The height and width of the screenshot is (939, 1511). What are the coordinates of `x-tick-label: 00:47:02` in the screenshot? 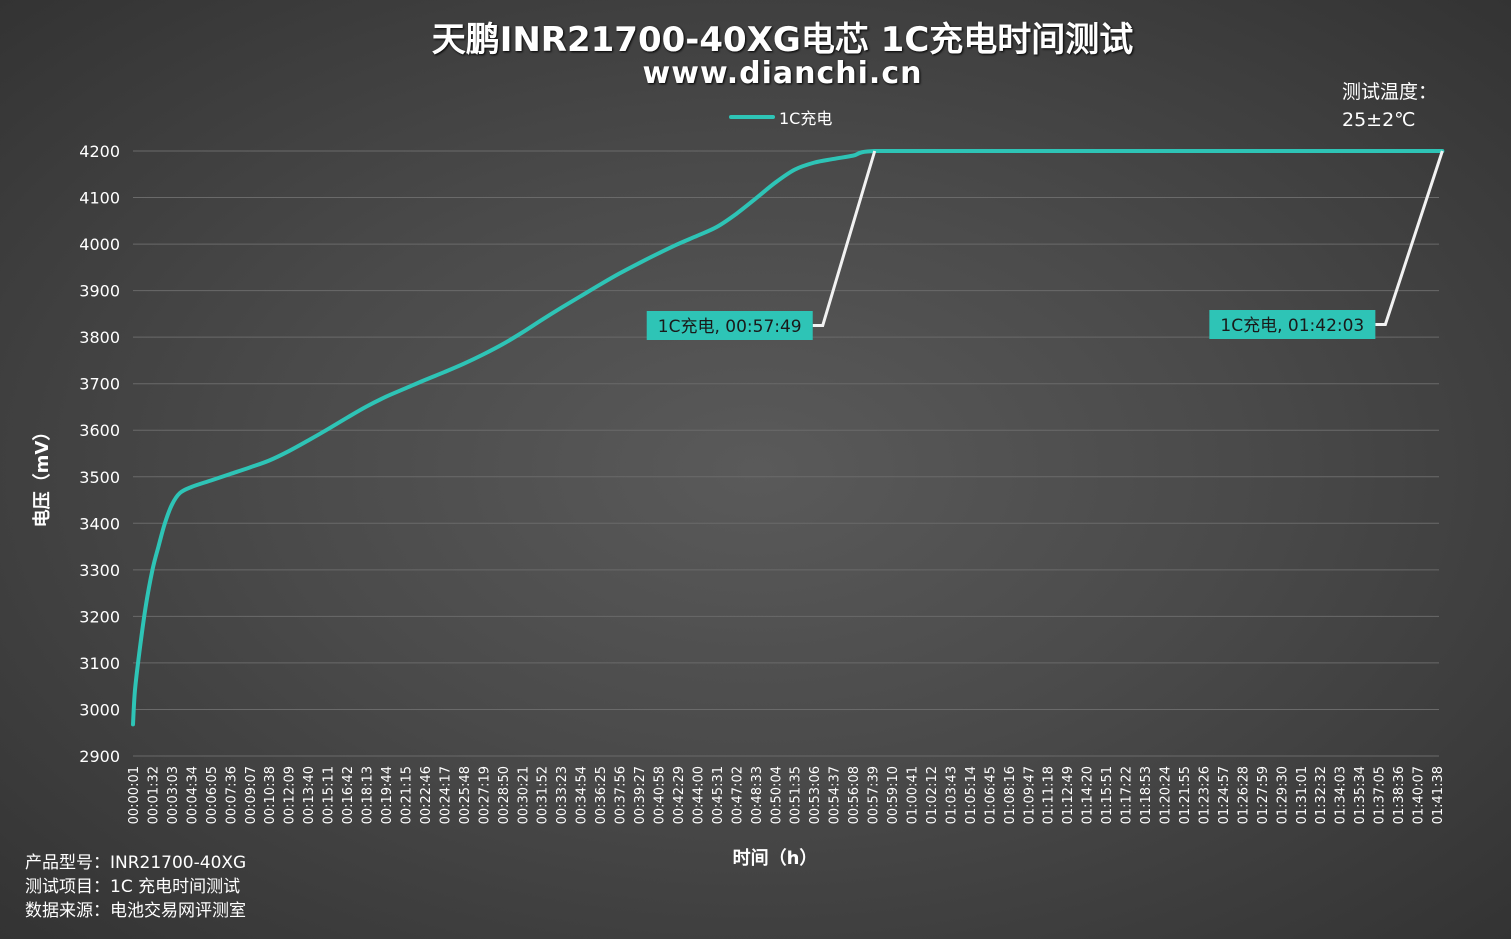 It's located at (737, 795).